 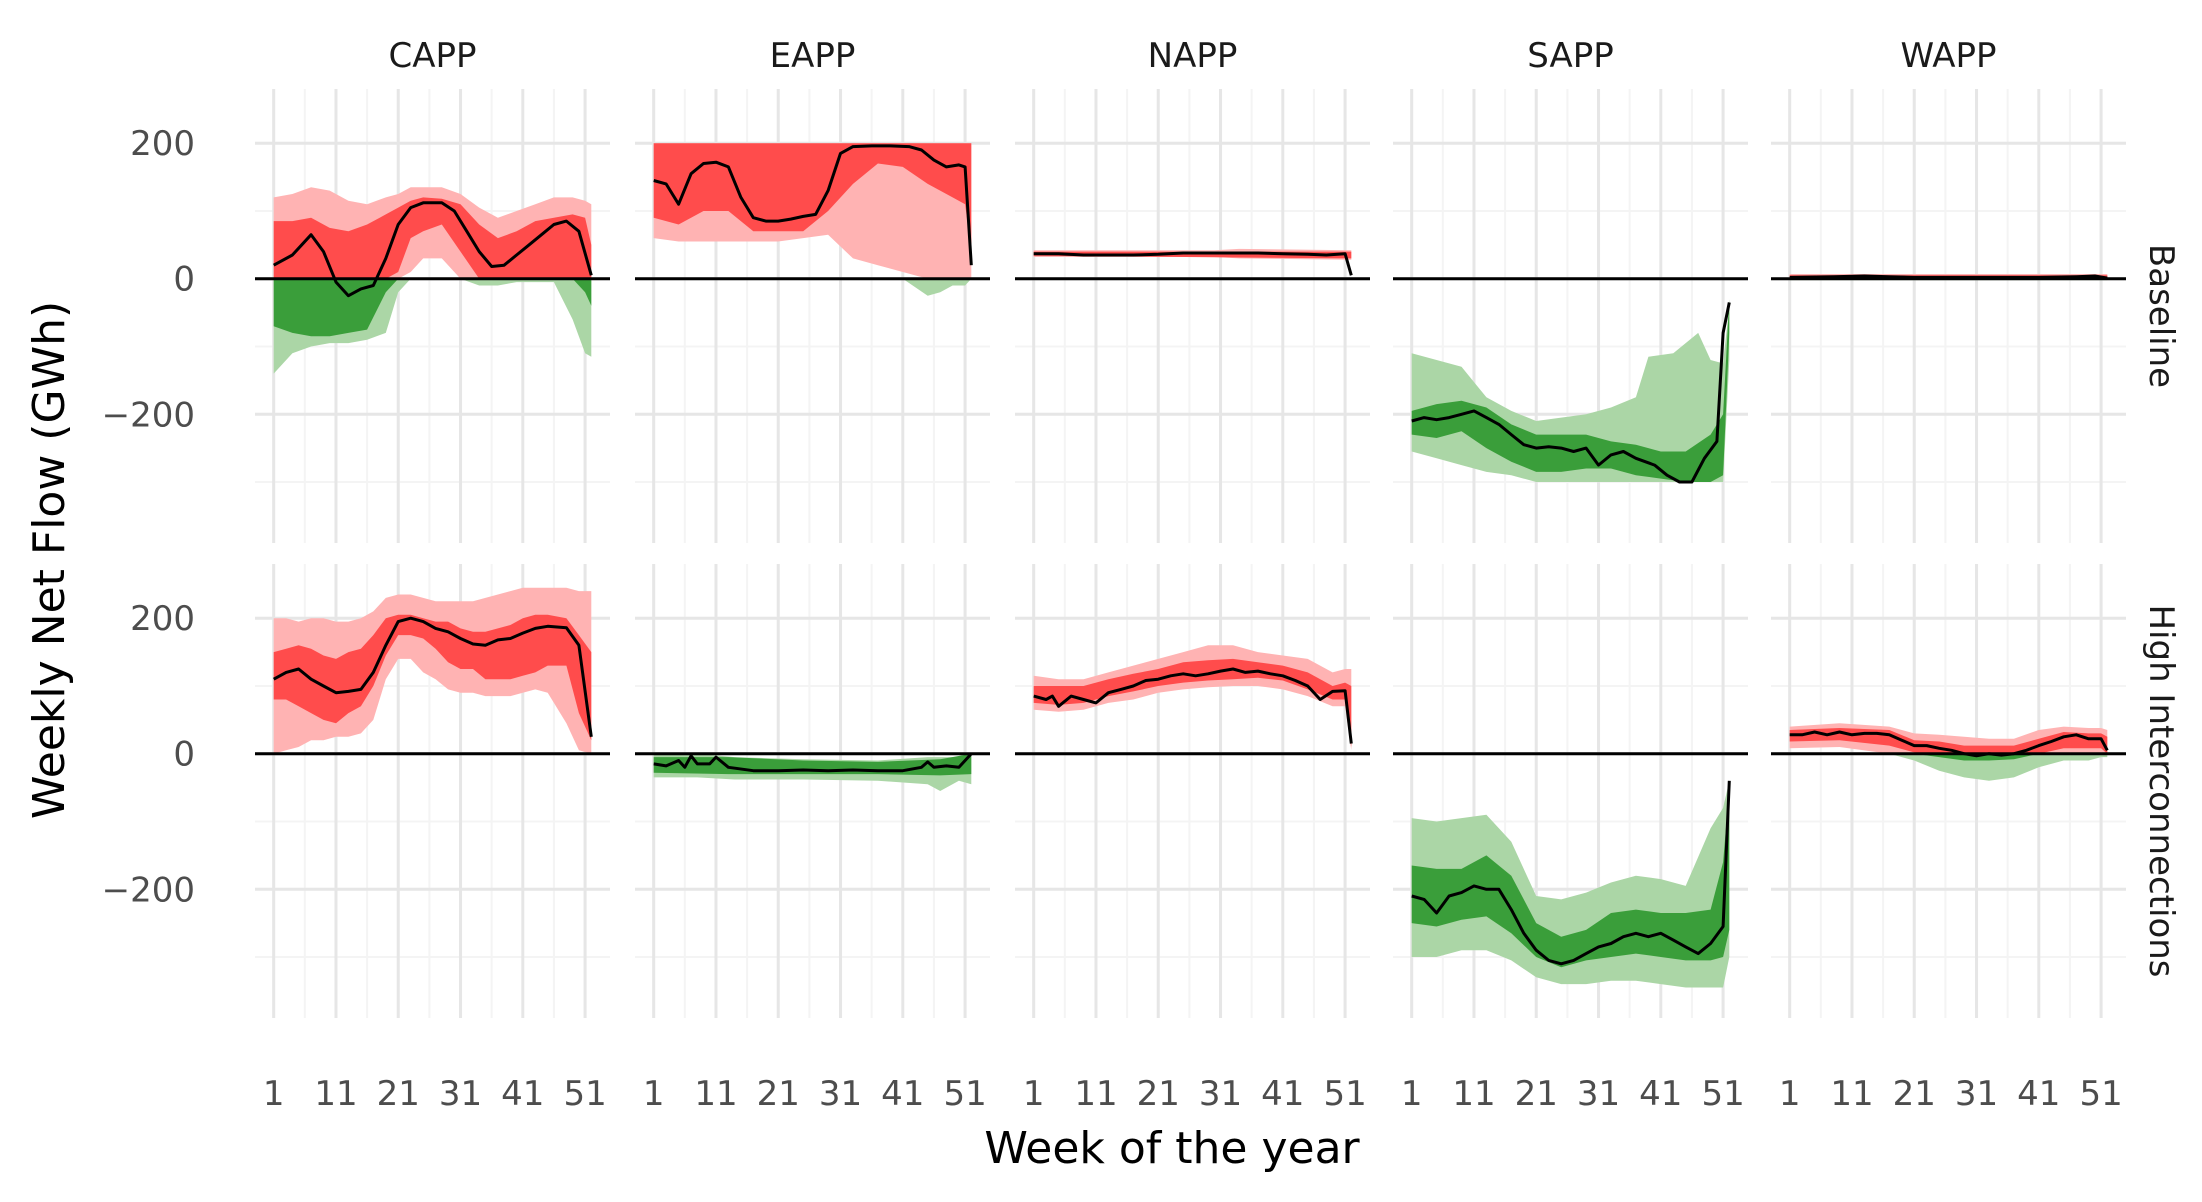 I want to click on panel-capp-baseline, so click(x=432, y=316).